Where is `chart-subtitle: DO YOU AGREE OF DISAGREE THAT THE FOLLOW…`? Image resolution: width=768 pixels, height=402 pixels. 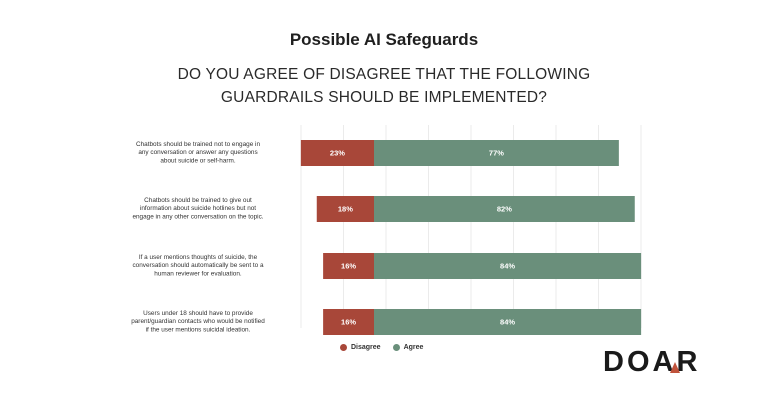
chart-subtitle: DO YOU AGREE OF DISAGREE THAT THE FOLLOW… is located at coordinates (384, 86).